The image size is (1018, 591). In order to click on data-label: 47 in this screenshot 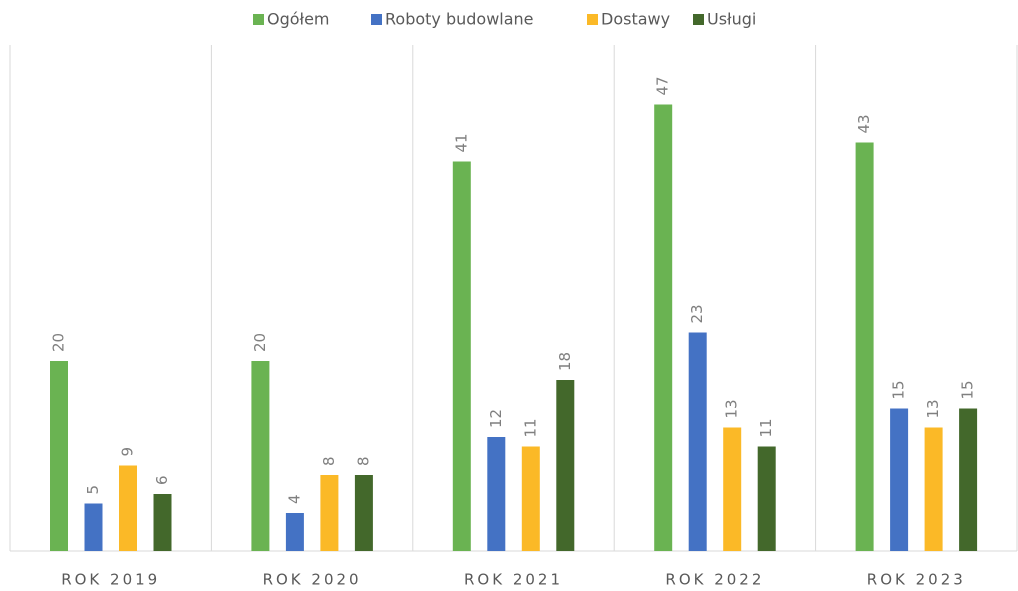, I will do `click(663, 85)`.